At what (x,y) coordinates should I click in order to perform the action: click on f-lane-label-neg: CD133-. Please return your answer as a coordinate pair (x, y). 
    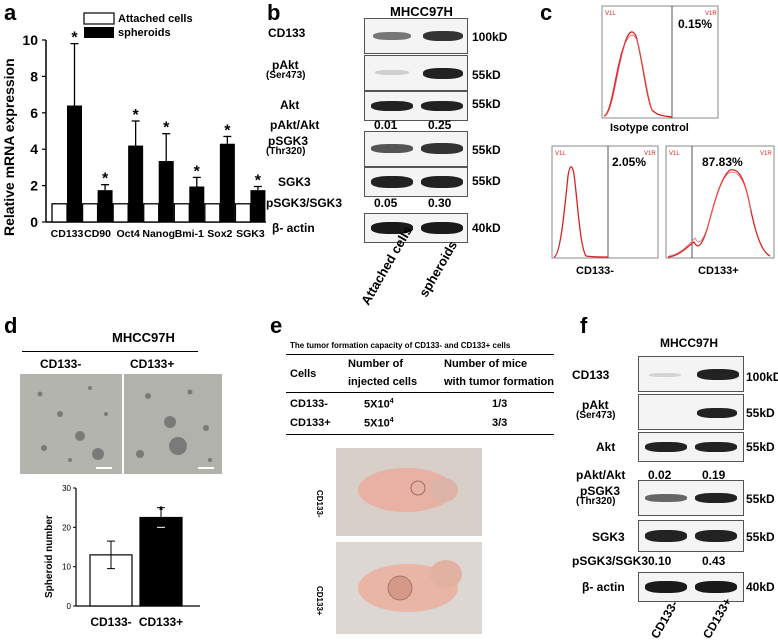
    Looking at the image, I should click on (664, 619).